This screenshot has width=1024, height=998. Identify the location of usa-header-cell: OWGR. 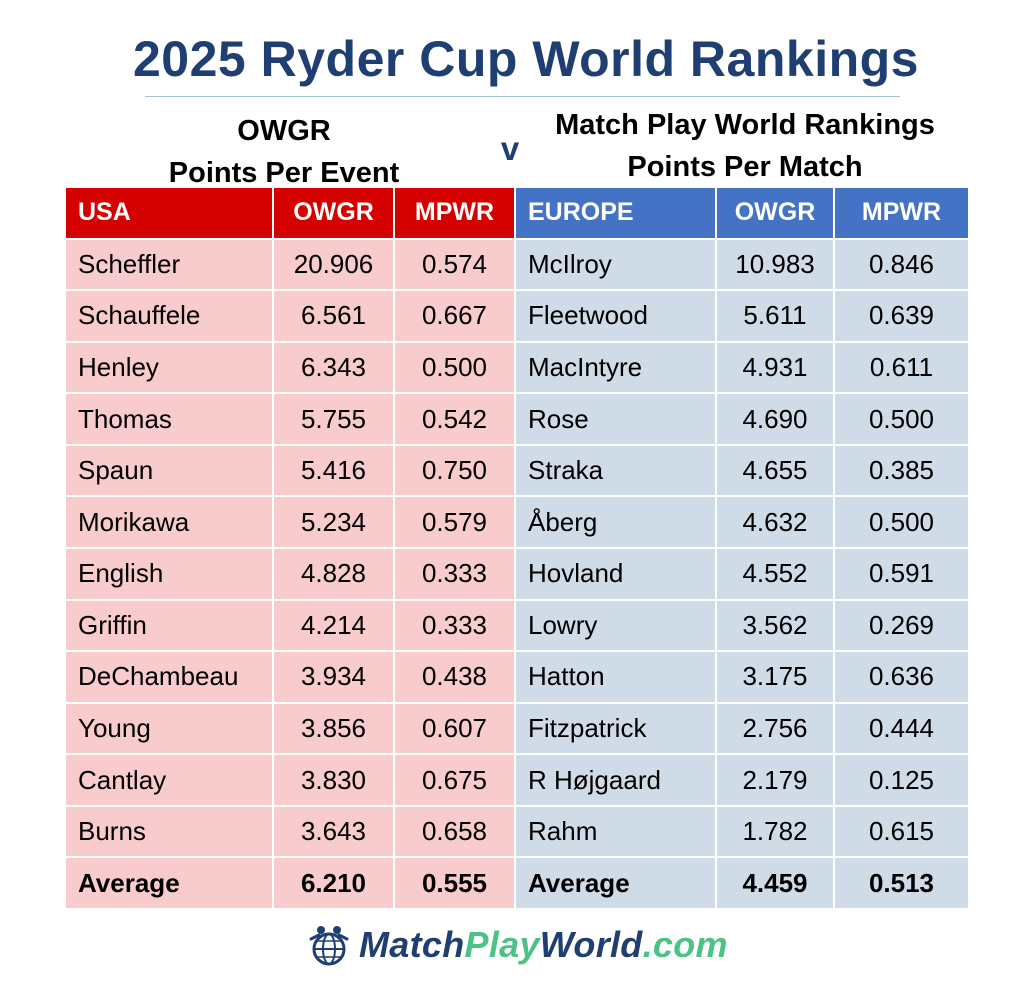
(333, 213).